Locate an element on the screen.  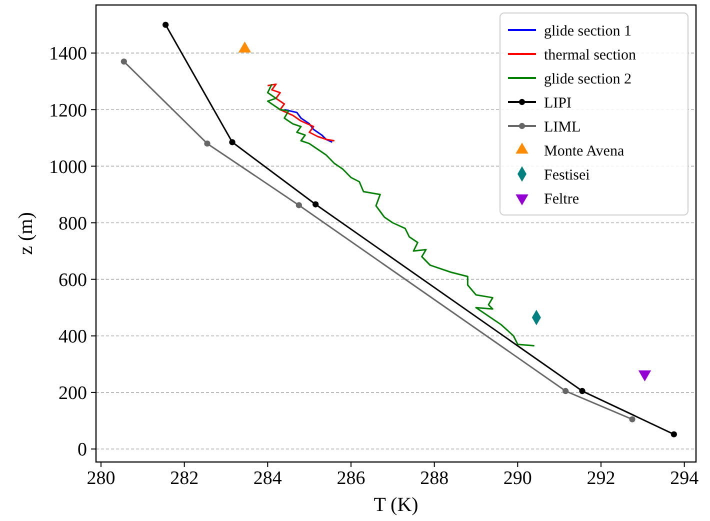
legend-label: glide section 2 is located at coordinates (588, 79).